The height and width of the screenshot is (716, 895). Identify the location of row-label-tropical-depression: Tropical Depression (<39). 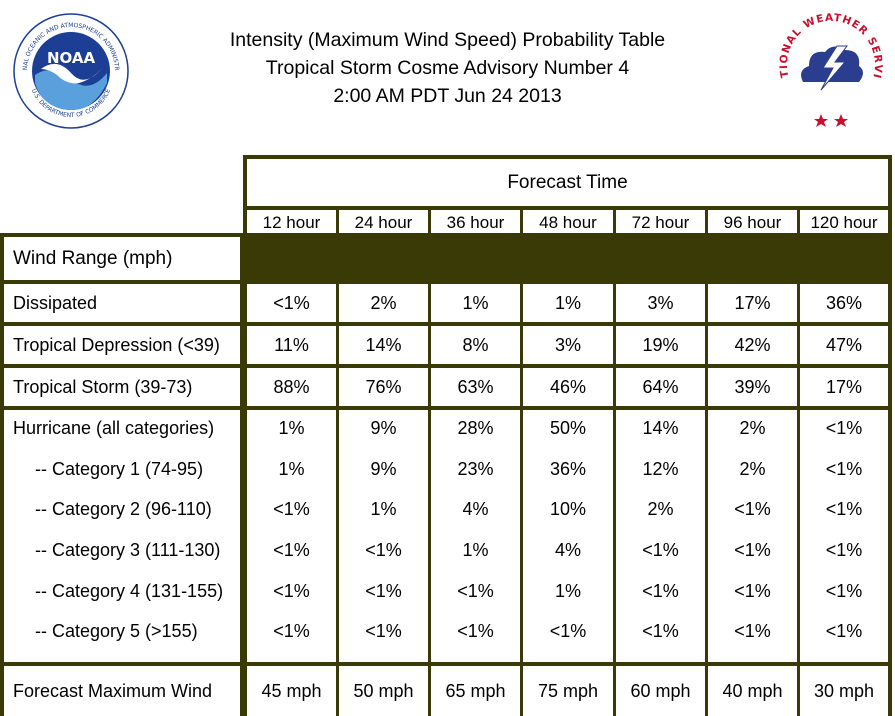
(122, 345).